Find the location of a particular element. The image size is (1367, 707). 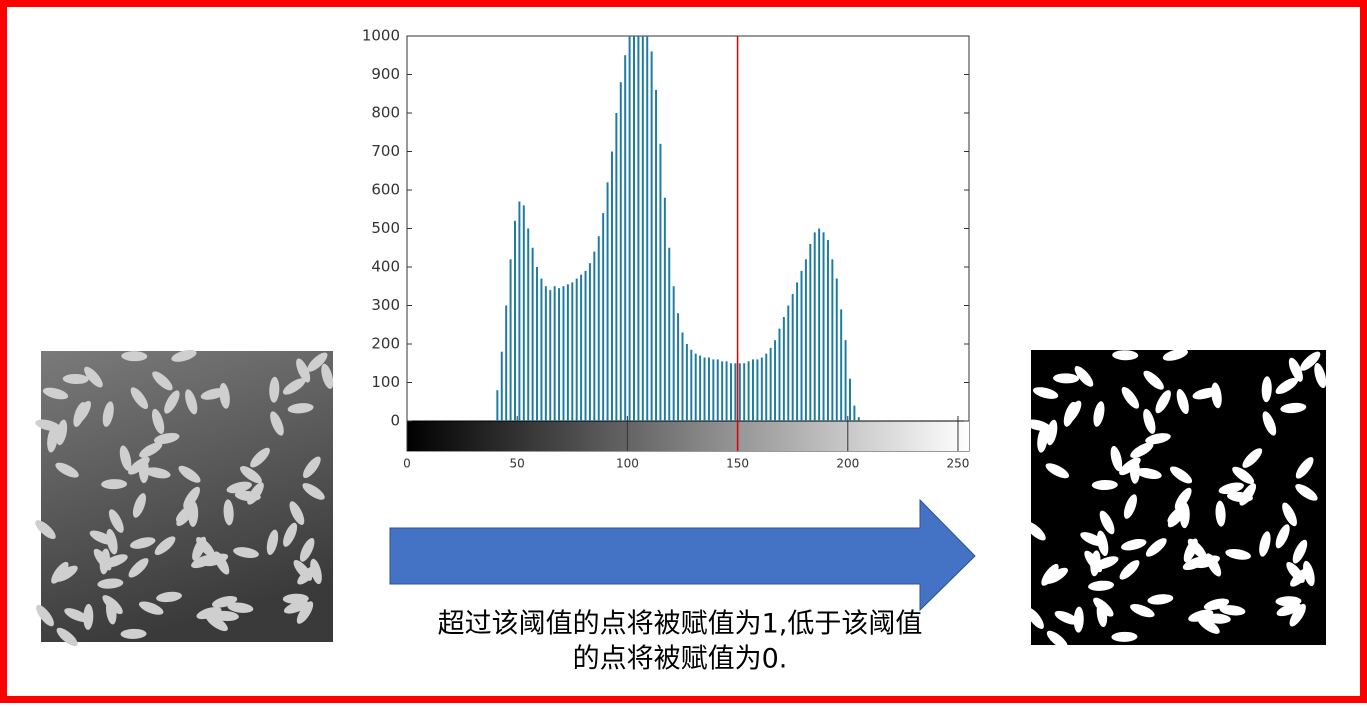

binary-grains is located at coordinates (1176, 499).